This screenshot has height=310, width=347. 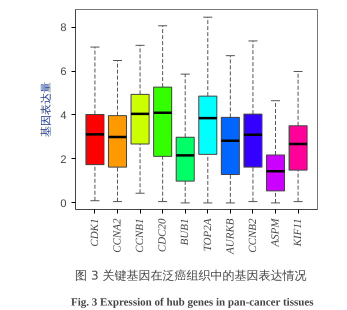 I want to click on x-tick-label: CCNA2, so click(x=117, y=235).